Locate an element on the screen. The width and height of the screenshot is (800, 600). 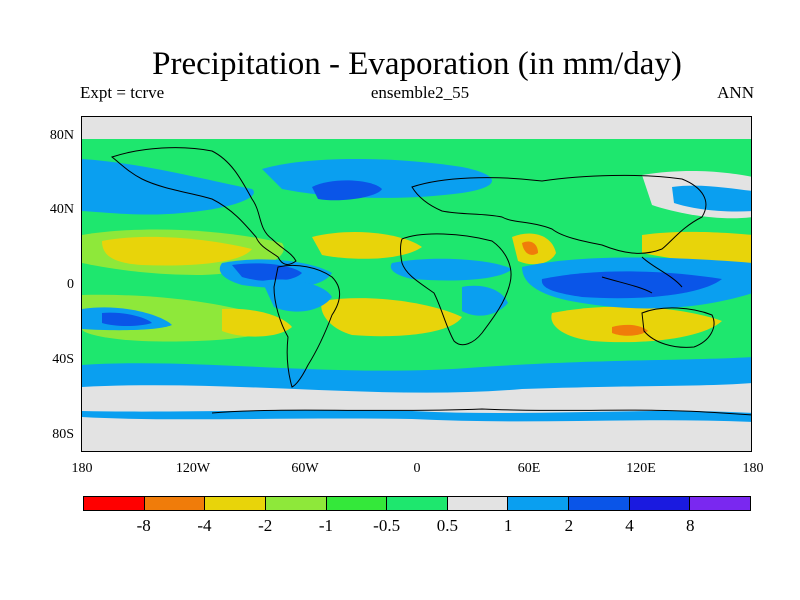
colorbar-label: 2 is located at coordinates (569, 525).